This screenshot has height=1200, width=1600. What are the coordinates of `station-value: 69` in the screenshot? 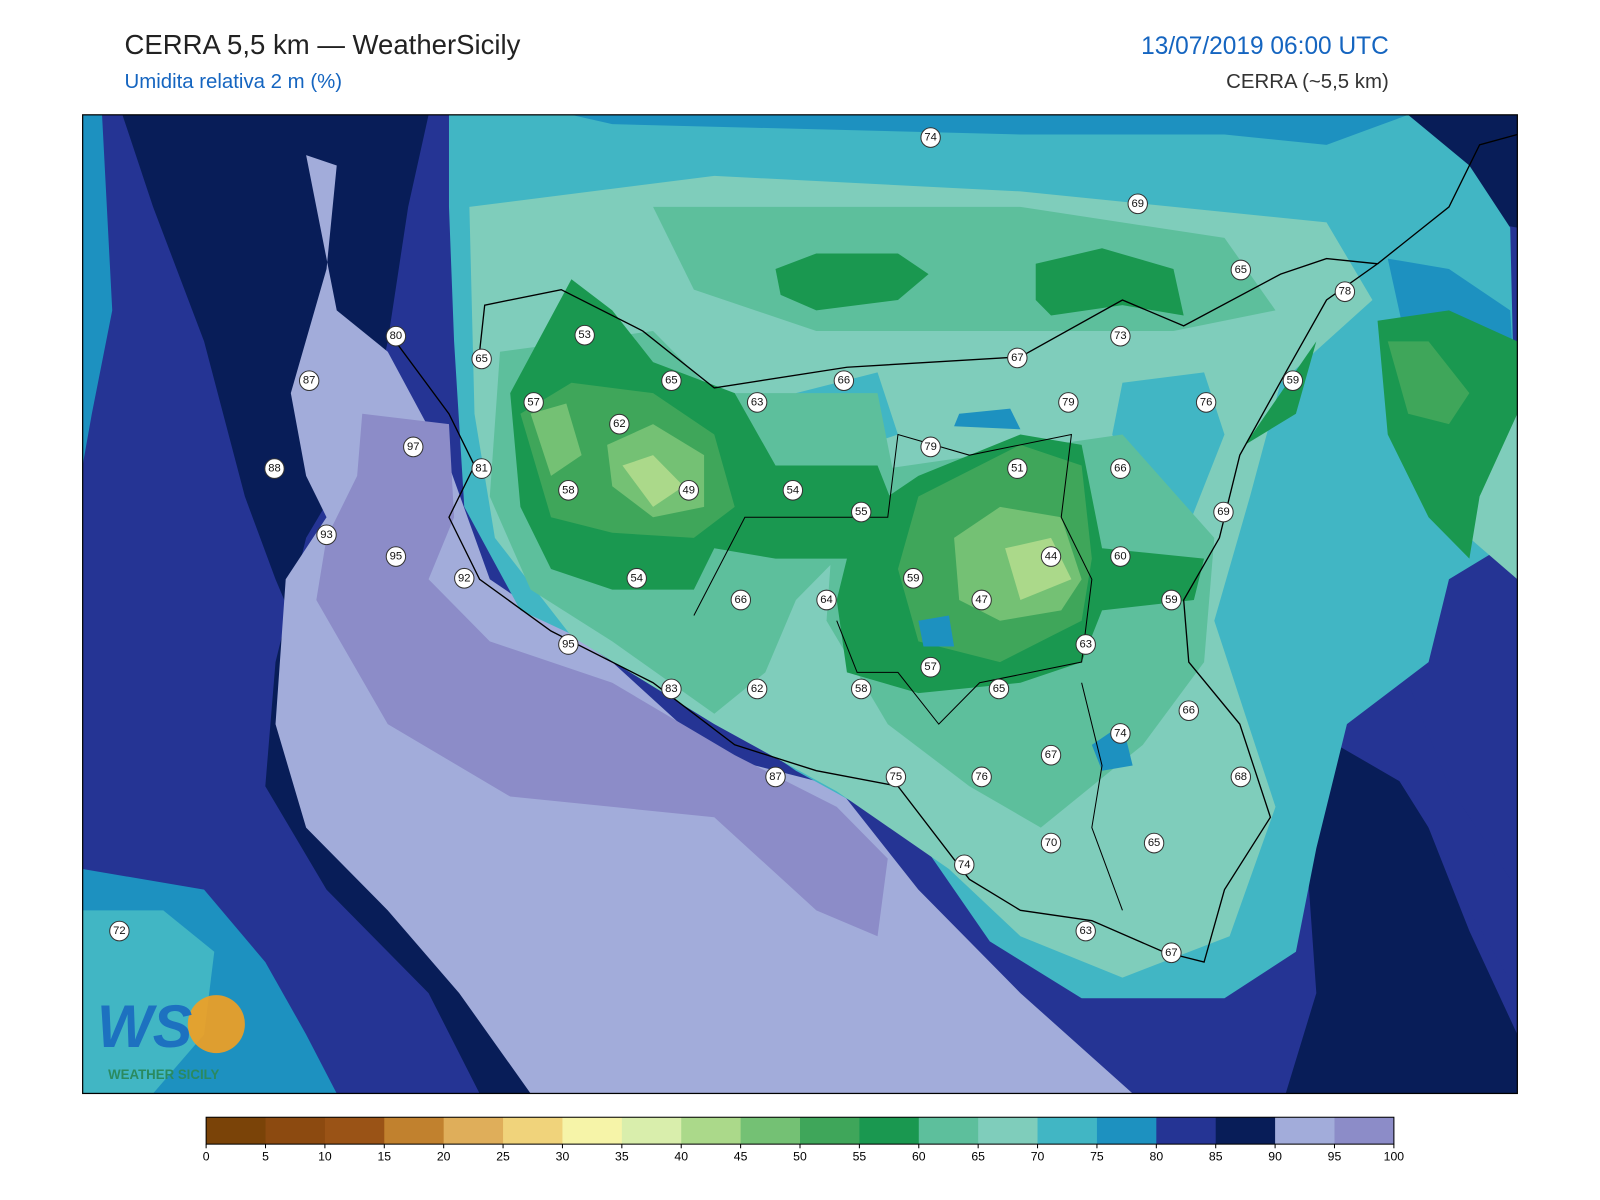 It's located at (1223, 512).